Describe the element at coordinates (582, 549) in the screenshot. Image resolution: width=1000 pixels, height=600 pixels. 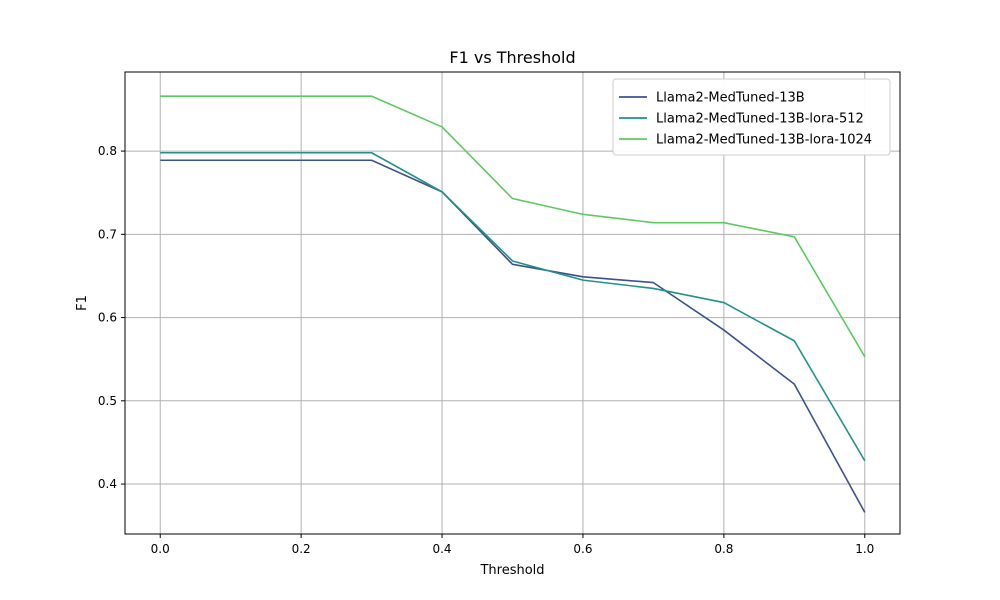
I see `x-tick-label: 0.6` at that location.